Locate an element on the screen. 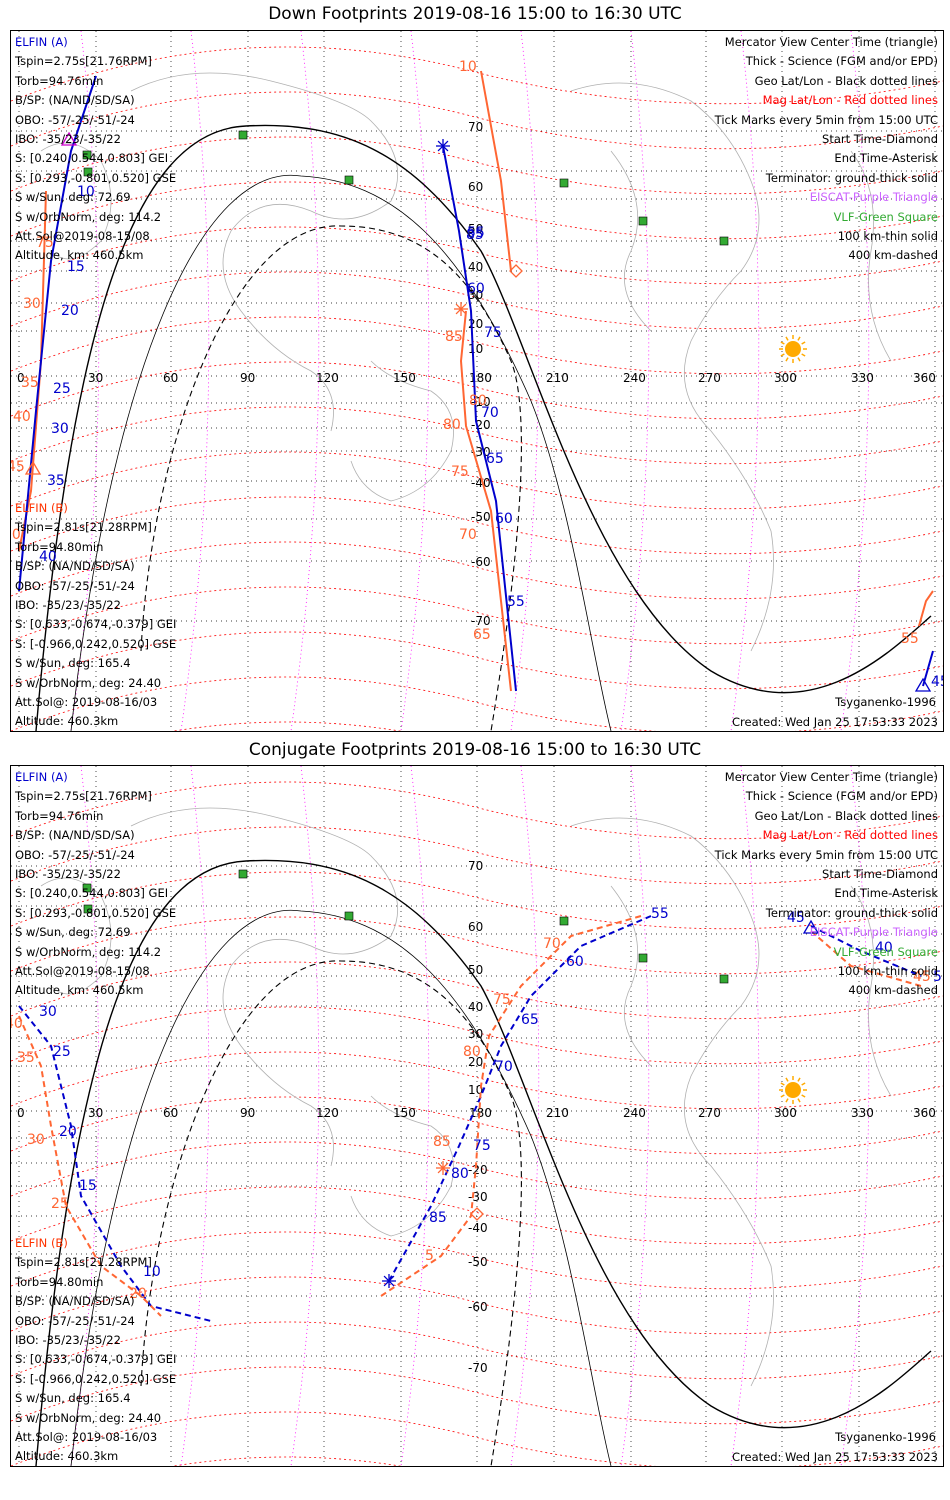  terminator-400km is located at coordinates (331, 1213).